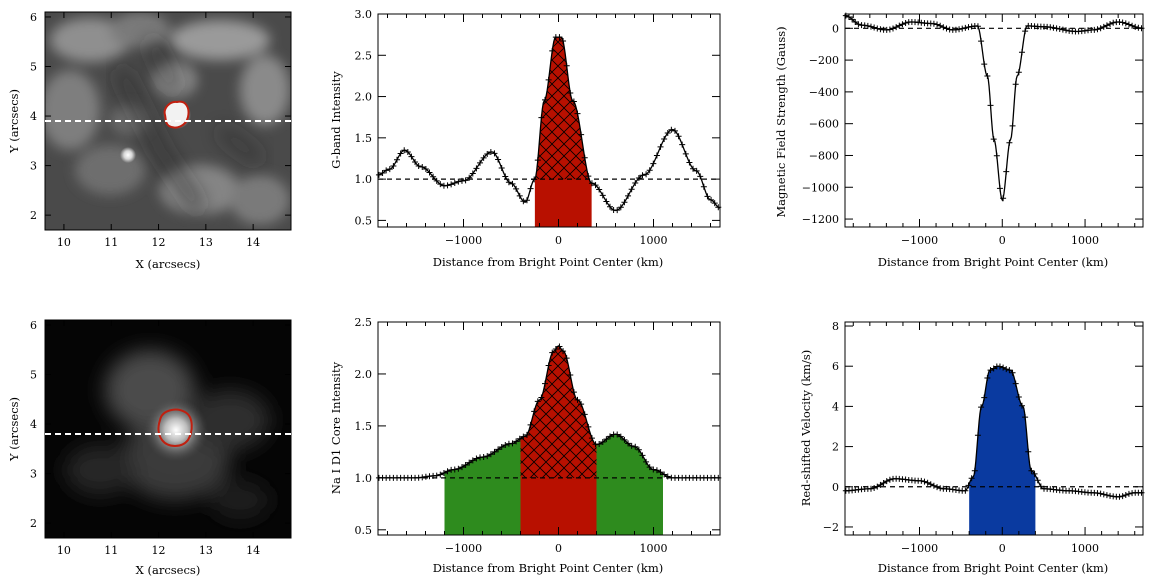 Image resolution: width=1153 pixels, height=576 pixels. I want to click on image-xtick-label: 11, so click(111, 242).